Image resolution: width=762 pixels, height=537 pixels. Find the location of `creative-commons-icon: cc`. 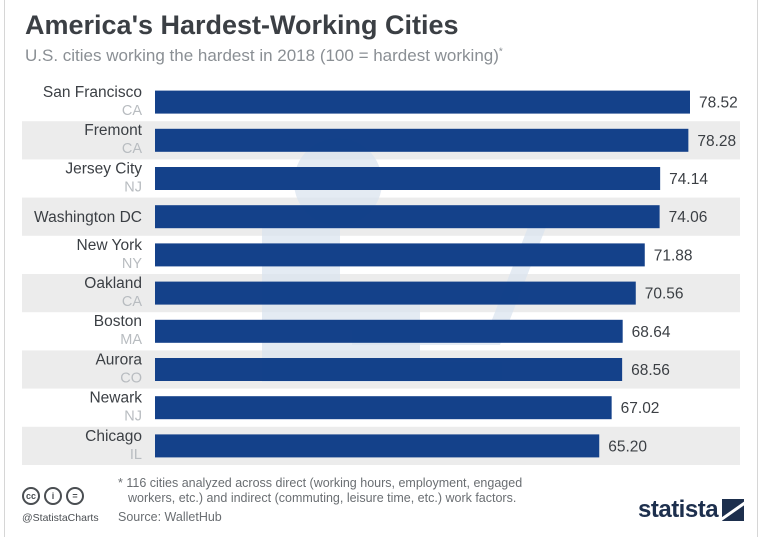

creative-commons-icon: cc is located at coordinates (31, 496).